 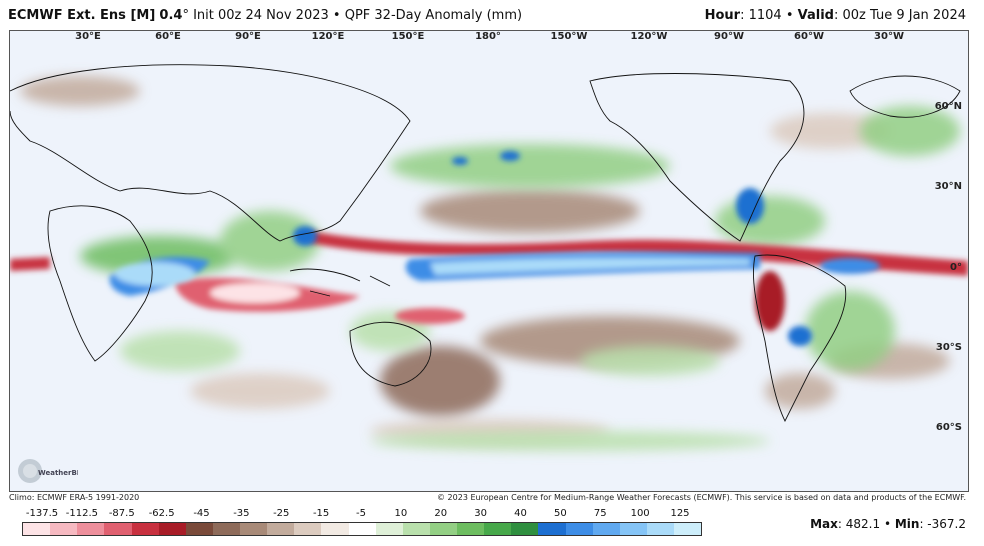 What do you see at coordinates (649, 36) in the screenshot?
I see `lon-label: 120°W` at bounding box center [649, 36].